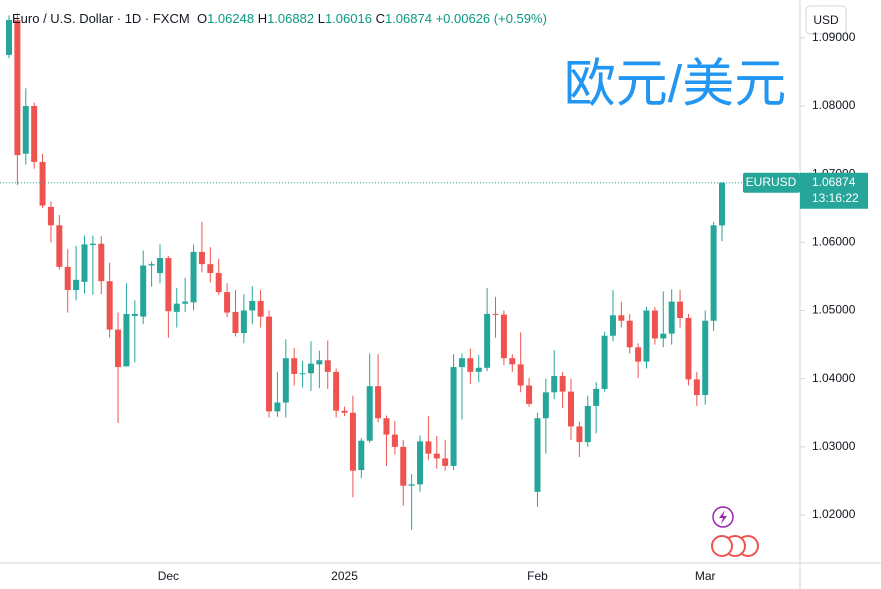 This screenshot has height=589, width=881. What do you see at coordinates (101, 18) in the screenshot?
I see `symbol: Euro / U.S. Dollar · 1D · FXCM` at bounding box center [101, 18].